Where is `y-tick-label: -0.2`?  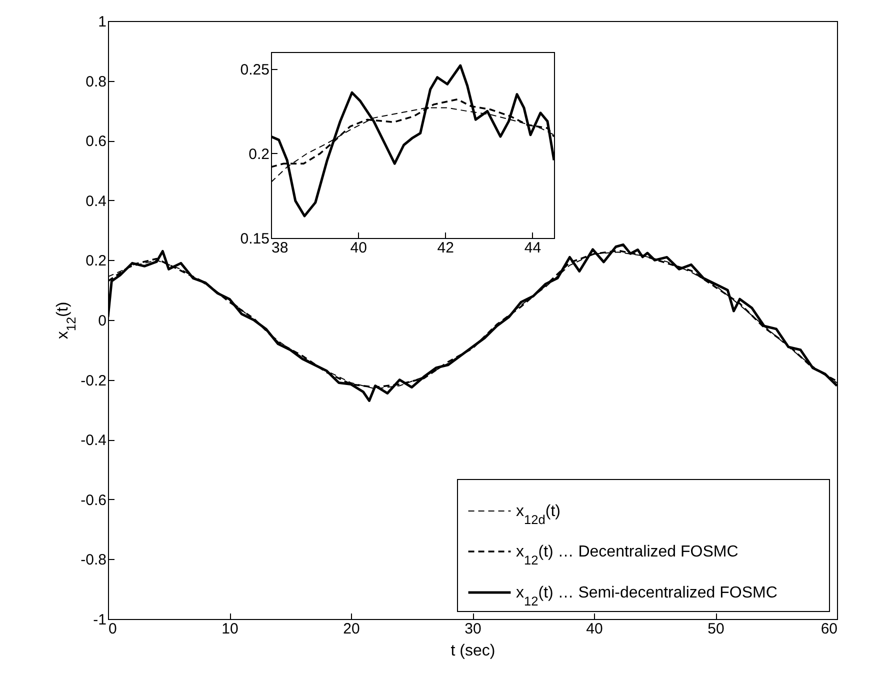
y-tick-label: -0.2 is located at coordinates (93, 381).